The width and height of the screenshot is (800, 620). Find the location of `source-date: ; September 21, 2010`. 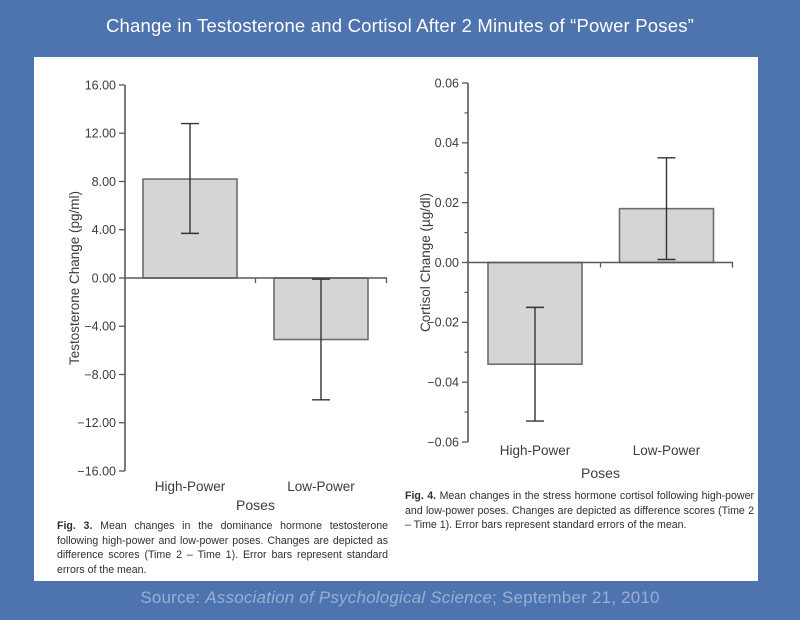

source-date: ; September 21, 2010 is located at coordinates (576, 597).